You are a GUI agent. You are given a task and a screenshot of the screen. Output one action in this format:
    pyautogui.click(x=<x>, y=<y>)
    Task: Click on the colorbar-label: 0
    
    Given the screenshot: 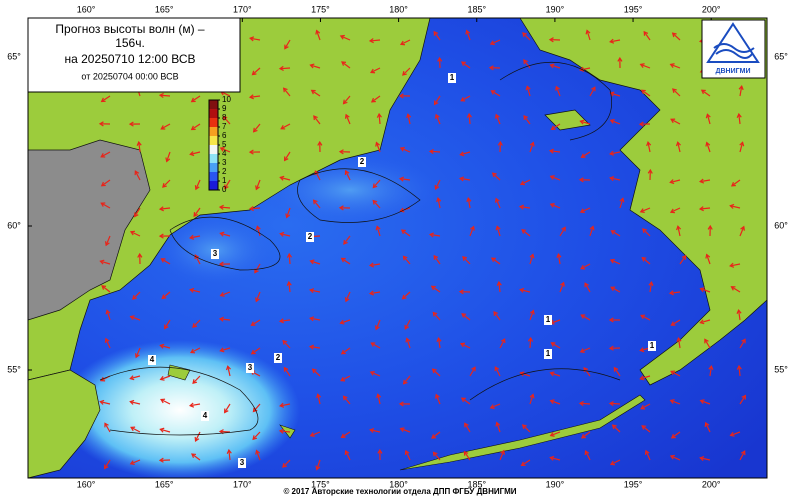 What is the action you would take?
    pyautogui.click(x=224, y=189)
    